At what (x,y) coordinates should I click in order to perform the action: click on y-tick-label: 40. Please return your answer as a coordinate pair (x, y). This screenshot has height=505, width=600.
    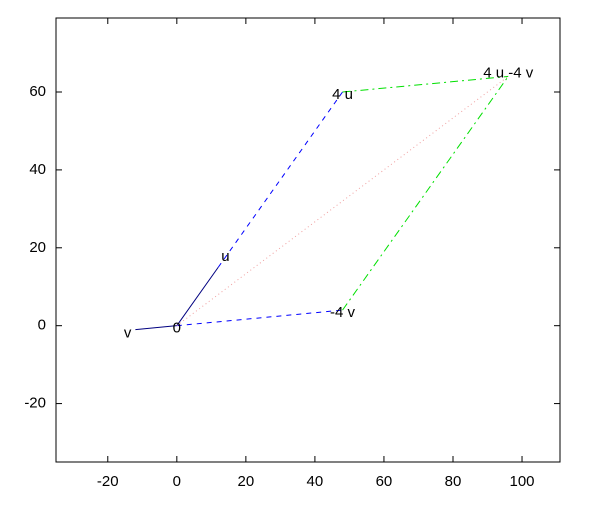
    Looking at the image, I should click on (37, 169).